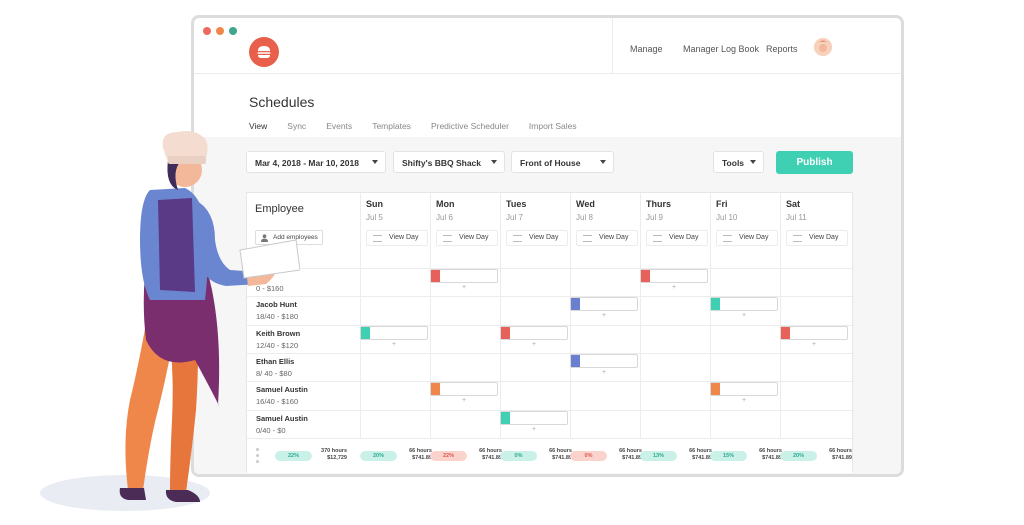 Image resolution: width=1024 pixels, height=525 pixels. I want to click on hours-cost-stat: 370 hours $12,729, so click(332, 455).